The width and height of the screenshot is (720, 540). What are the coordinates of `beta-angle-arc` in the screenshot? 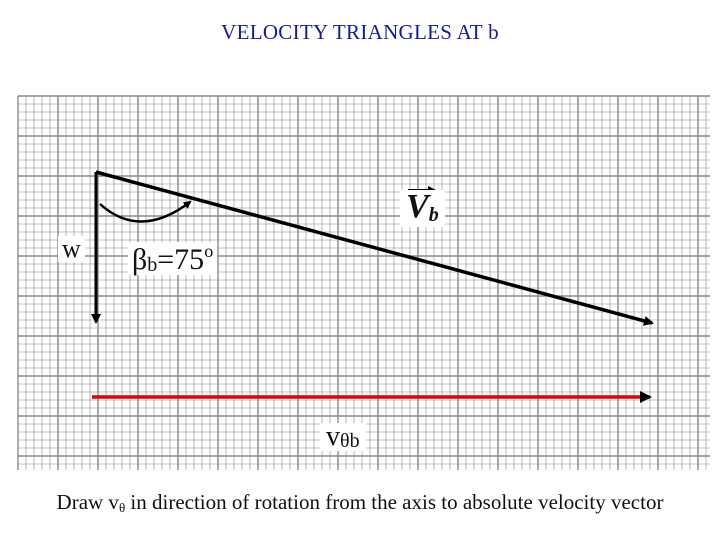 It's located at (145, 211).